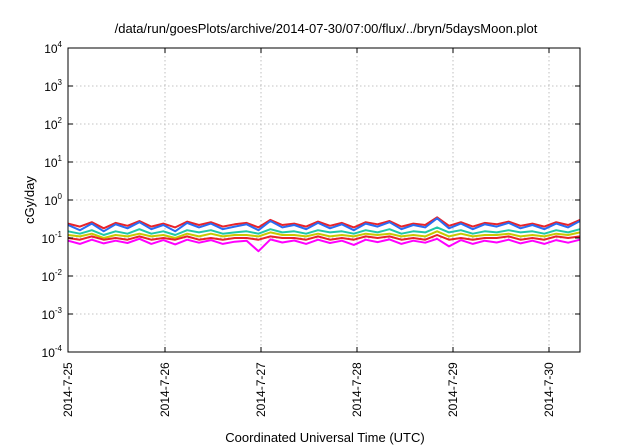  I want to click on y-tick-label: 10⁻², so click(52, 276).